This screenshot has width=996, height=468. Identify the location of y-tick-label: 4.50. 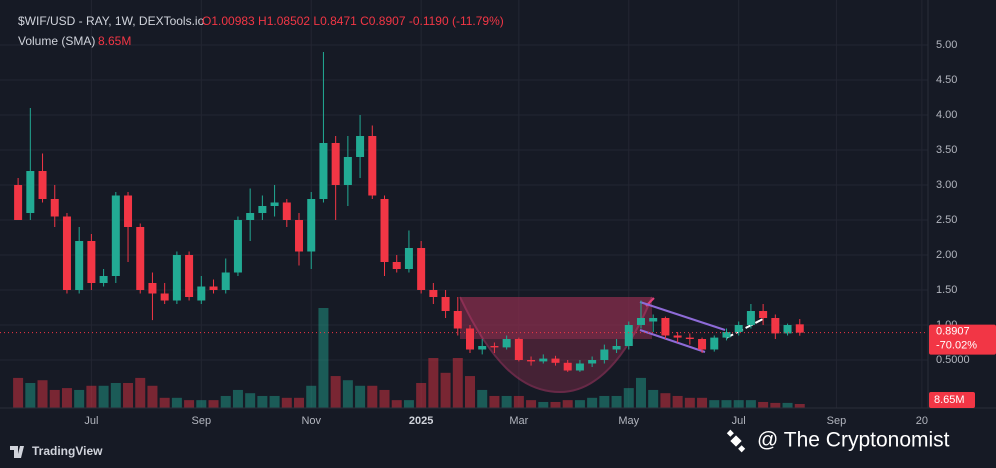
(946, 80).